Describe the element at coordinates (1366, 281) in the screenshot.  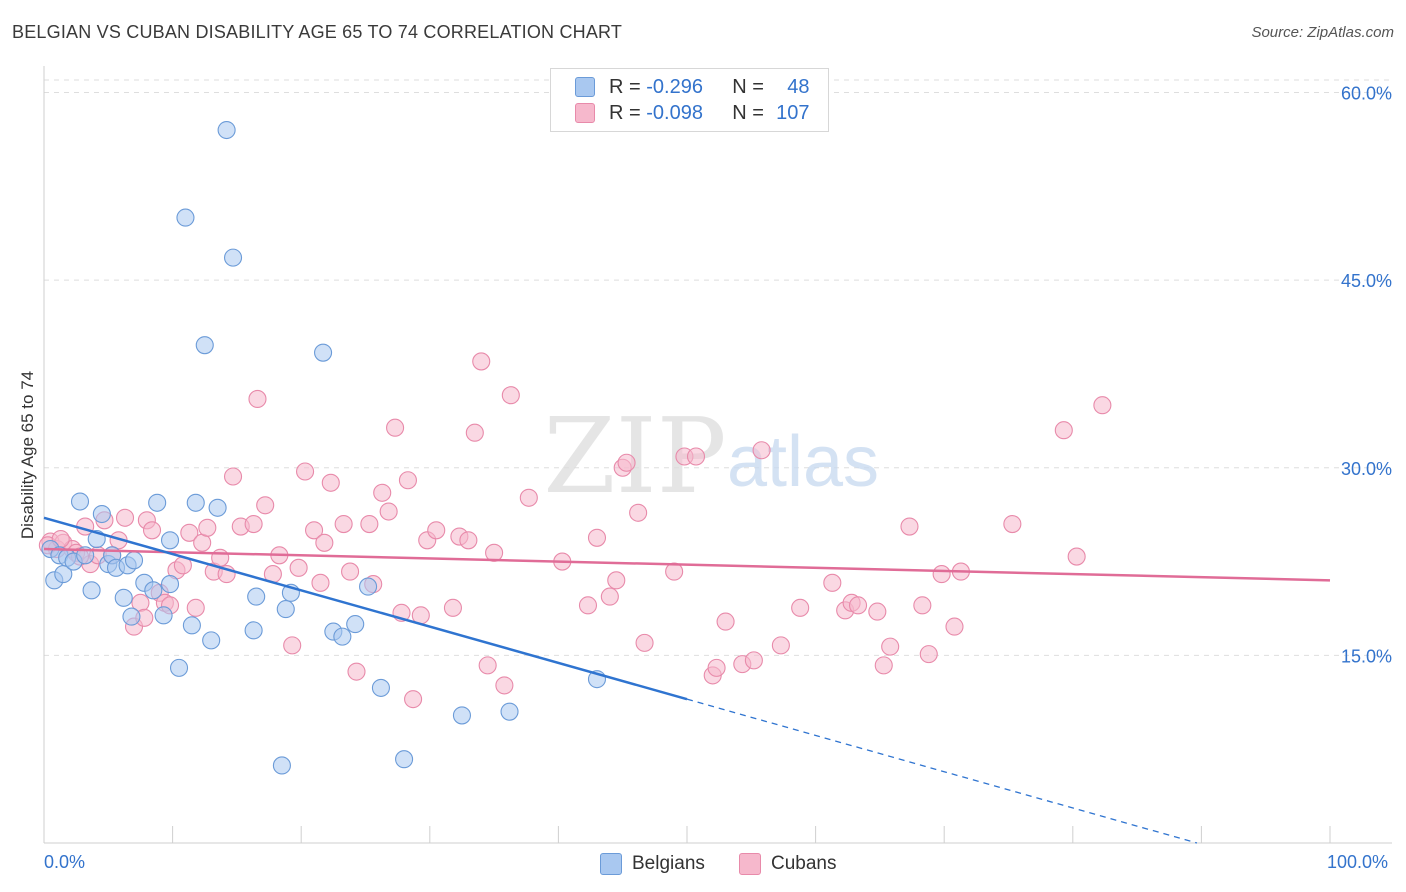
I see `y-tick-label: 45.0%` at that location.